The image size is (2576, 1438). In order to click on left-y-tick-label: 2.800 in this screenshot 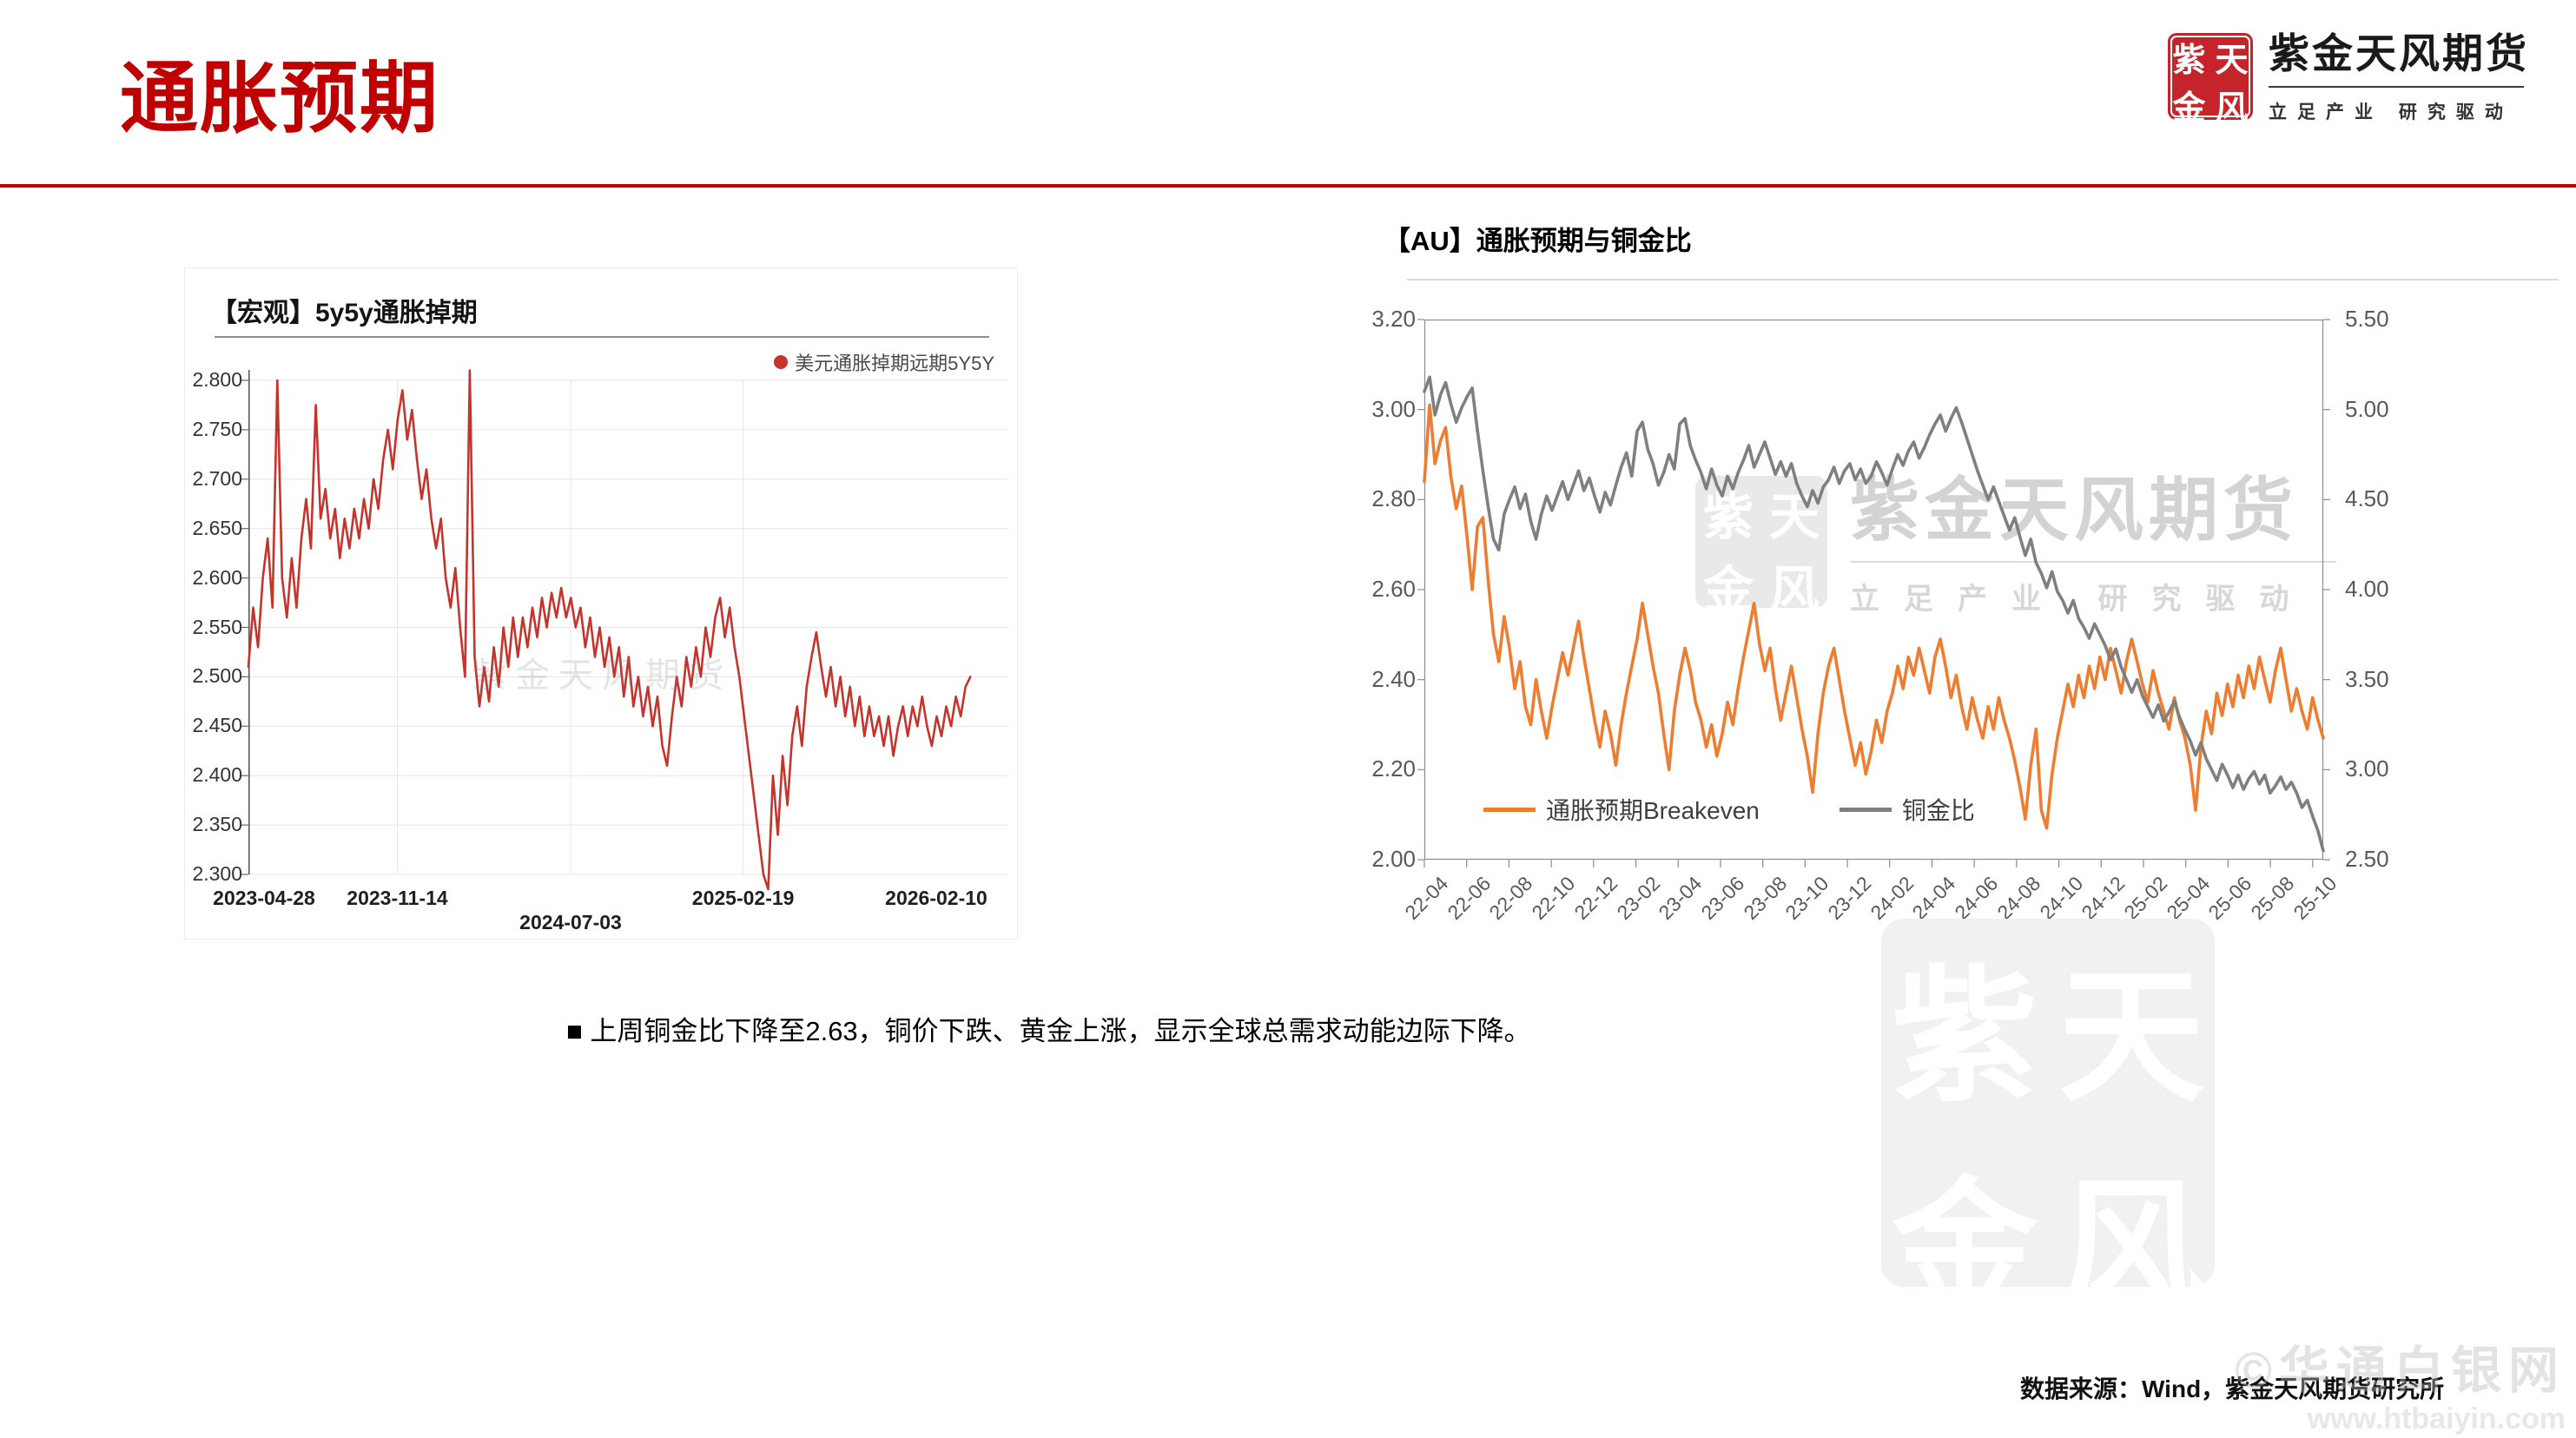, I will do `click(217, 379)`.